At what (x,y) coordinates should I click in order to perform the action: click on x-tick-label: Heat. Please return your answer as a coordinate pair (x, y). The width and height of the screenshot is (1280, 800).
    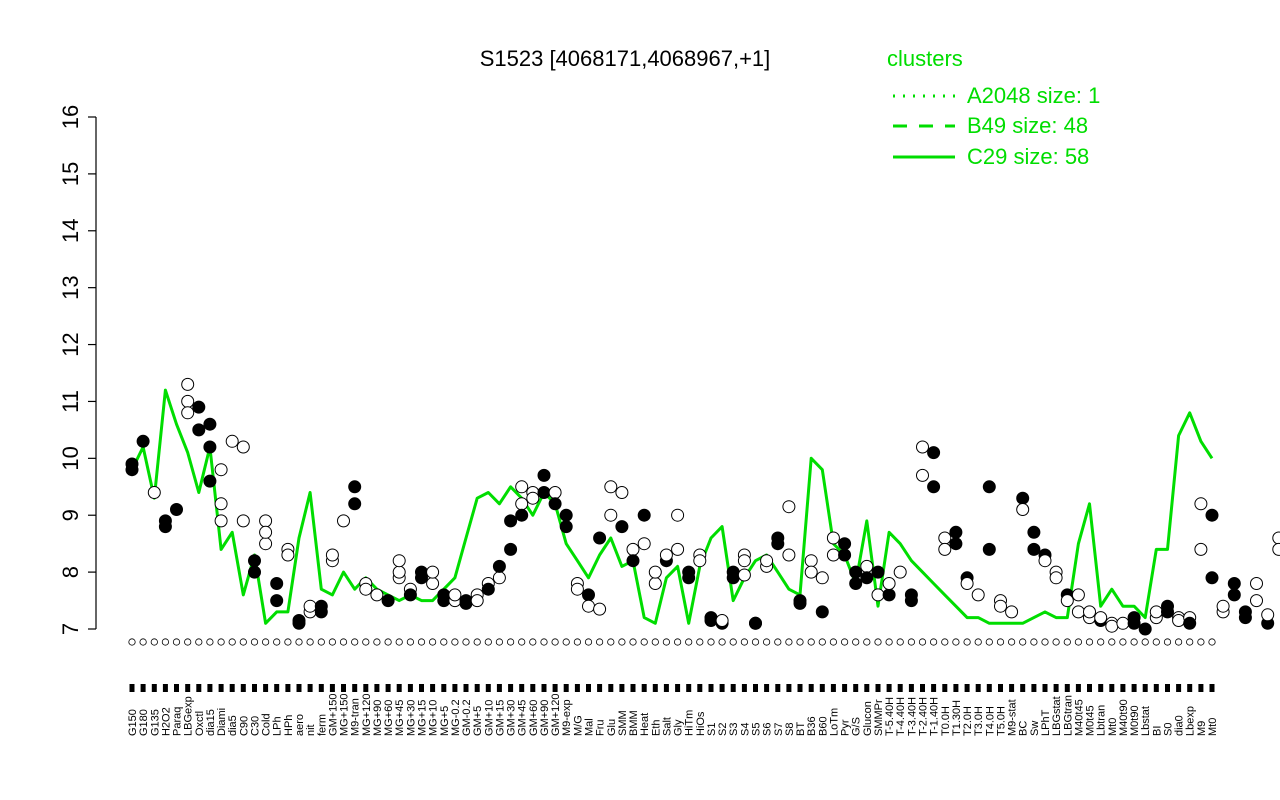
    Looking at the image, I should click on (645, 724).